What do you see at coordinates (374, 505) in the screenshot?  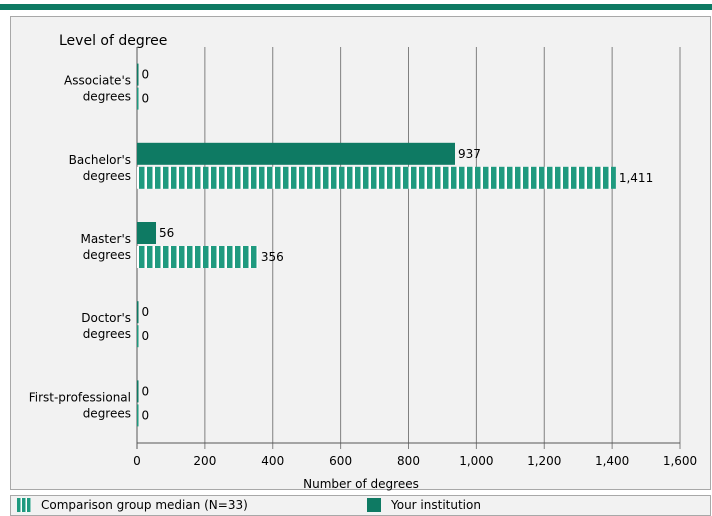 I see `legend-swatch-solid` at bounding box center [374, 505].